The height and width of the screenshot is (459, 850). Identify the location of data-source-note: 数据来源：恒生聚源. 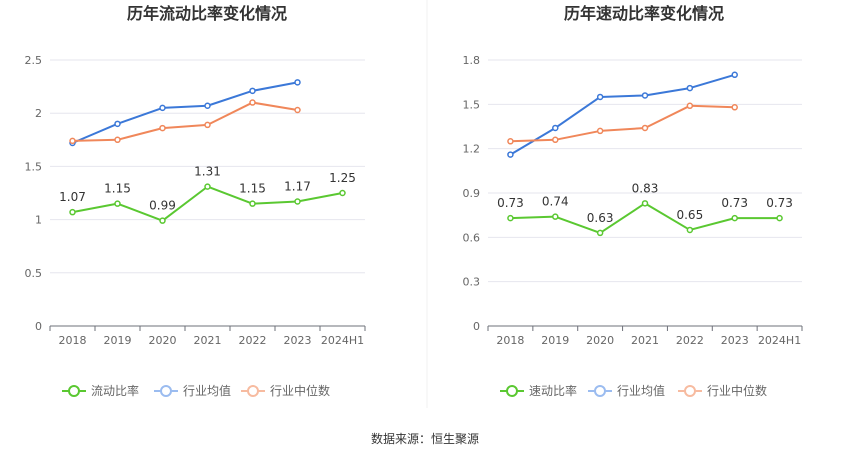
(425, 438).